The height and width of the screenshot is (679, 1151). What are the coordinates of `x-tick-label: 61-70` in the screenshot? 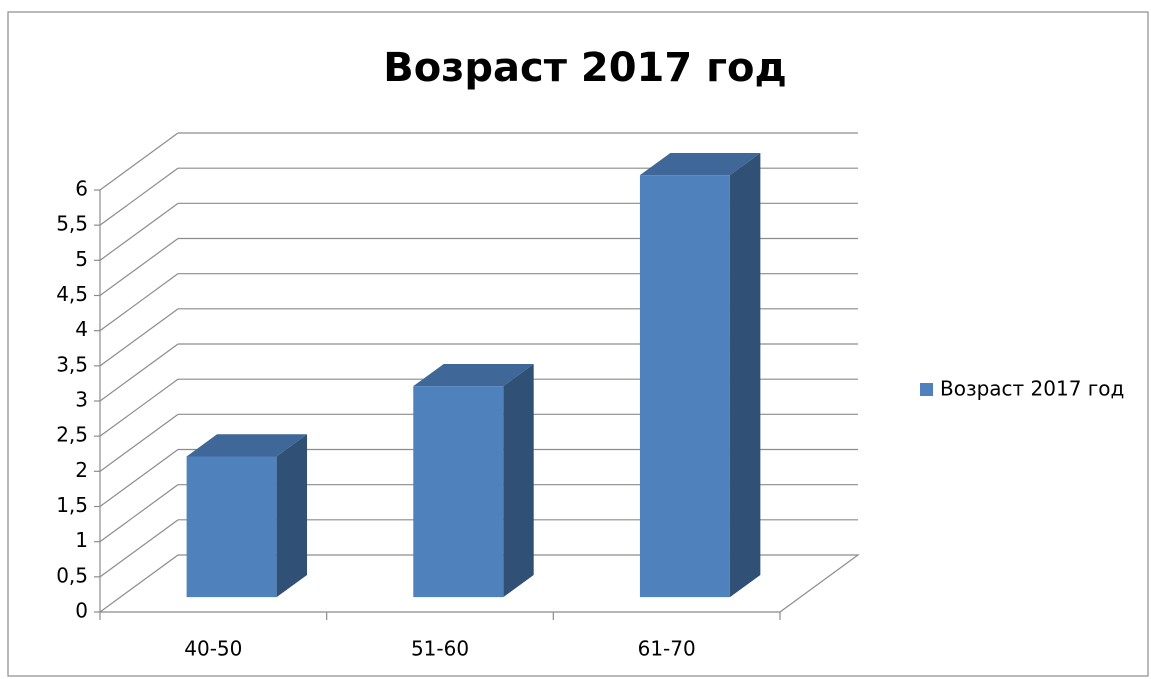 It's located at (667, 649).